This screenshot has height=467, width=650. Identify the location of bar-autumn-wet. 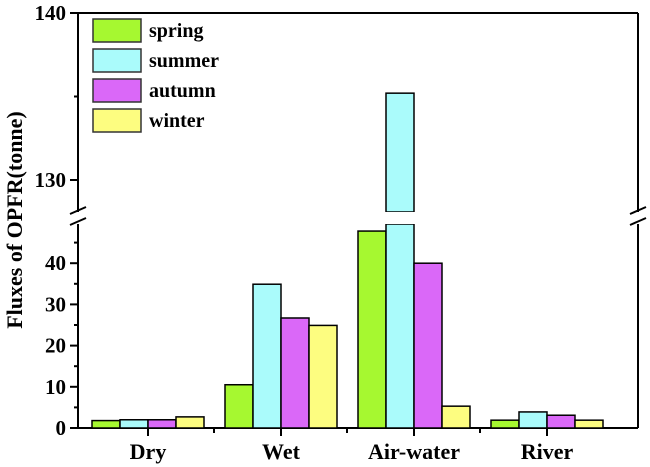
(295, 373).